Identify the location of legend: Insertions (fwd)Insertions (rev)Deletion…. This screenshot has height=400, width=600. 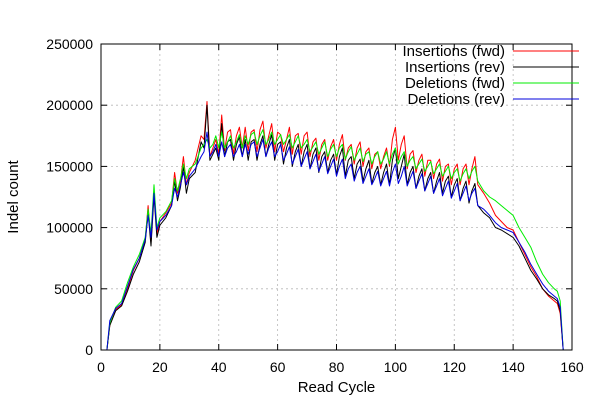
(490, 75).